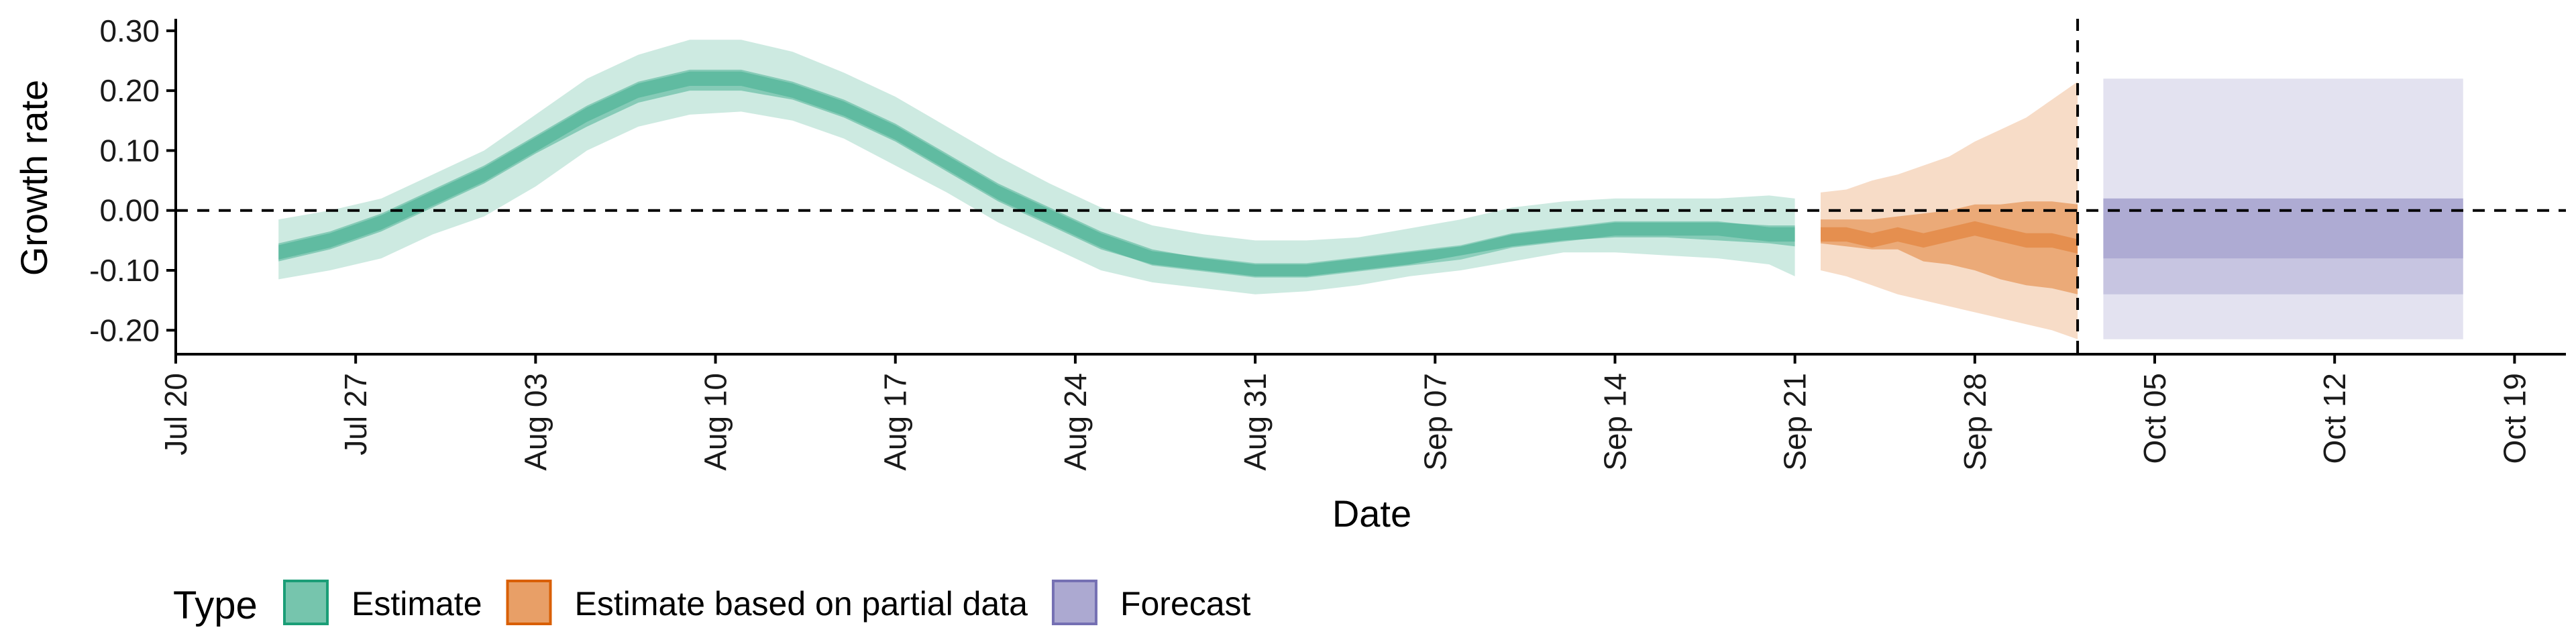 This screenshot has width=2576, height=644. Describe the element at coordinates (355, 414) in the screenshot. I see `x-tick-label: Jul 27` at that location.